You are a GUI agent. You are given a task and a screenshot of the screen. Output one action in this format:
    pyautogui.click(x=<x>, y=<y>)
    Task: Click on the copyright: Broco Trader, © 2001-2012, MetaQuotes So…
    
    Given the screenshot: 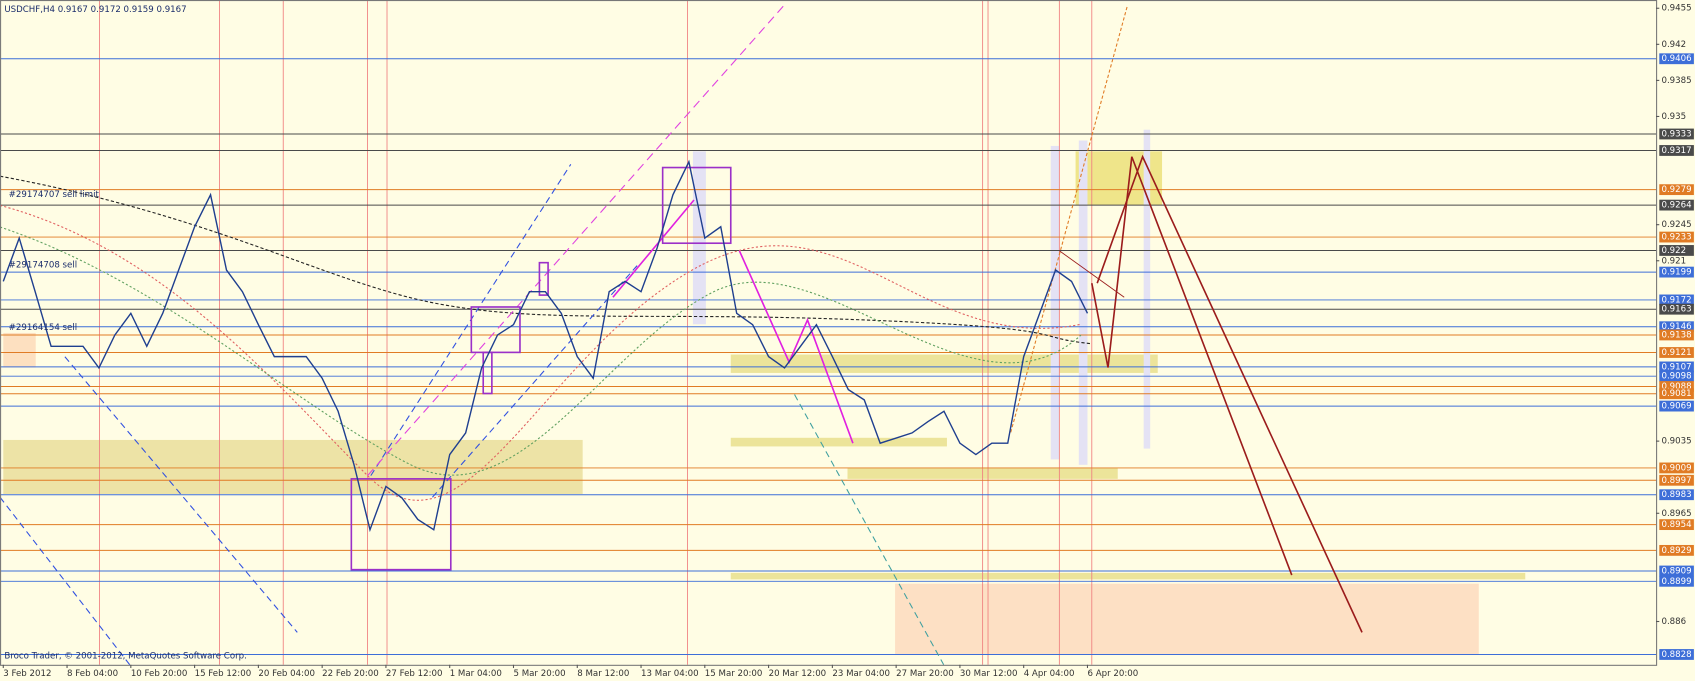 What is the action you would take?
    pyautogui.click(x=125, y=657)
    